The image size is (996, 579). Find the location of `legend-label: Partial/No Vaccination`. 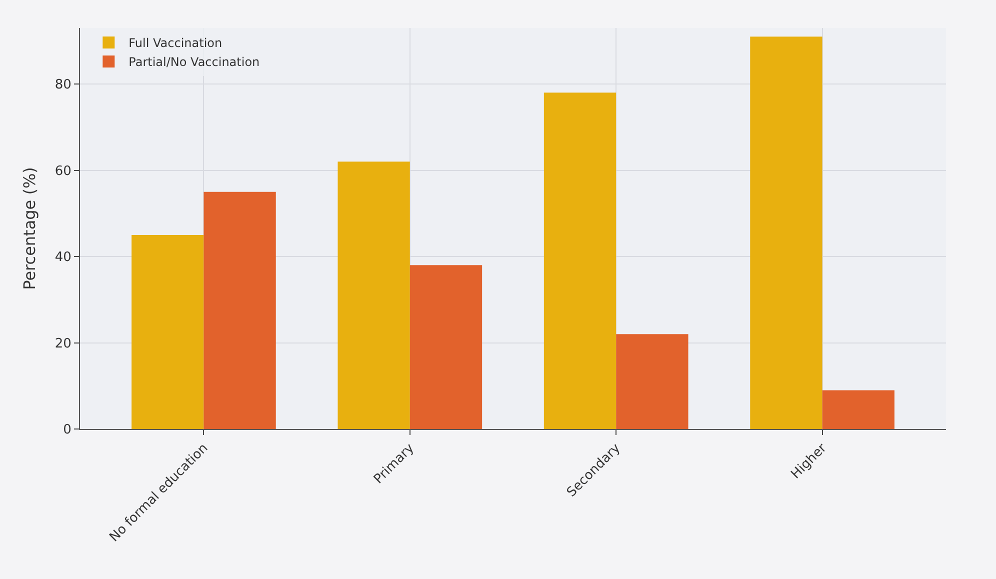

legend-label: Partial/No Vaccination is located at coordinates (194, 62).